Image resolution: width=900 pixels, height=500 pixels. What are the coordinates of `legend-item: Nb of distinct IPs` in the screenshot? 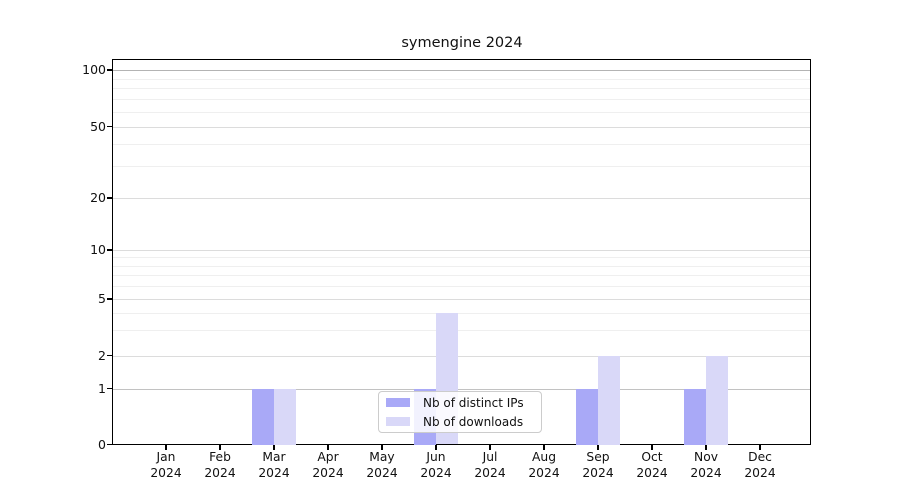 It's located at (460, 403).